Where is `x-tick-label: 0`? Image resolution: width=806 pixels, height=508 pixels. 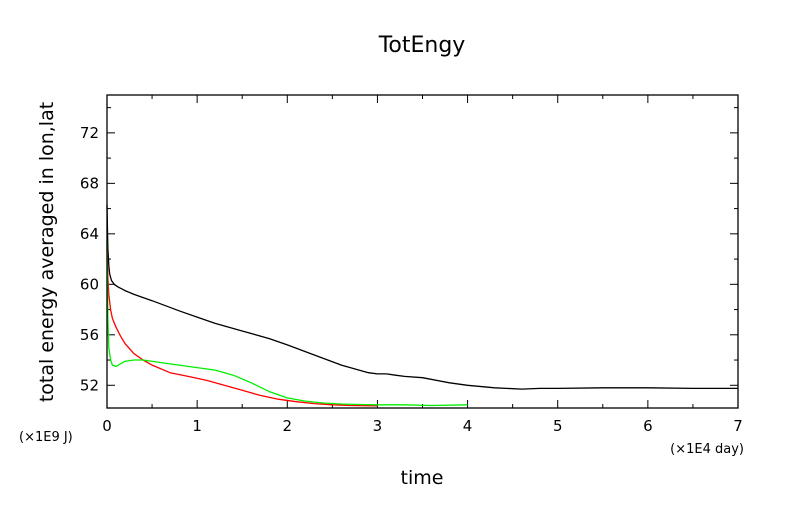 x-tick-label: 0 is located at coordinates (107, 426).